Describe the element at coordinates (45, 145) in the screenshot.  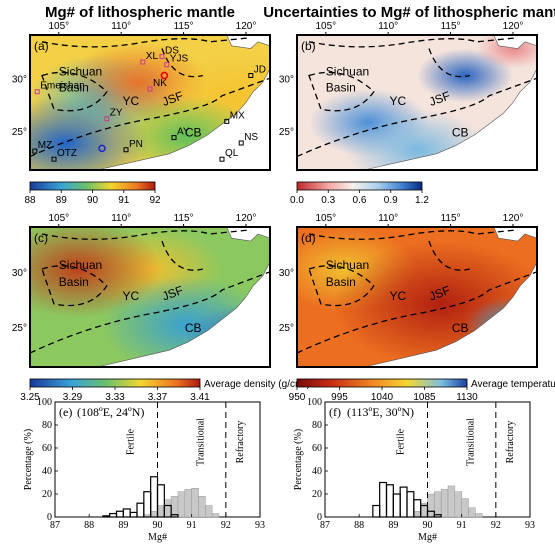
I see `site-label-mz: MZ` at that location.